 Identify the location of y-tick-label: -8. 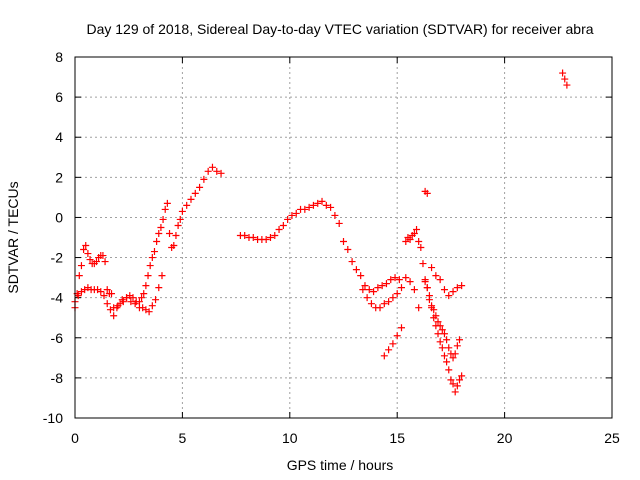
(57, 378).